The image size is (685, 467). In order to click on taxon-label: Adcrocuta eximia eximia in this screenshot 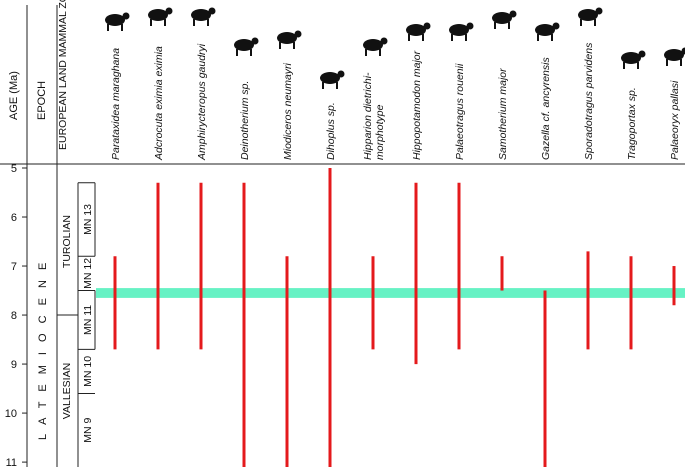, I will do `click(159, 103)`.